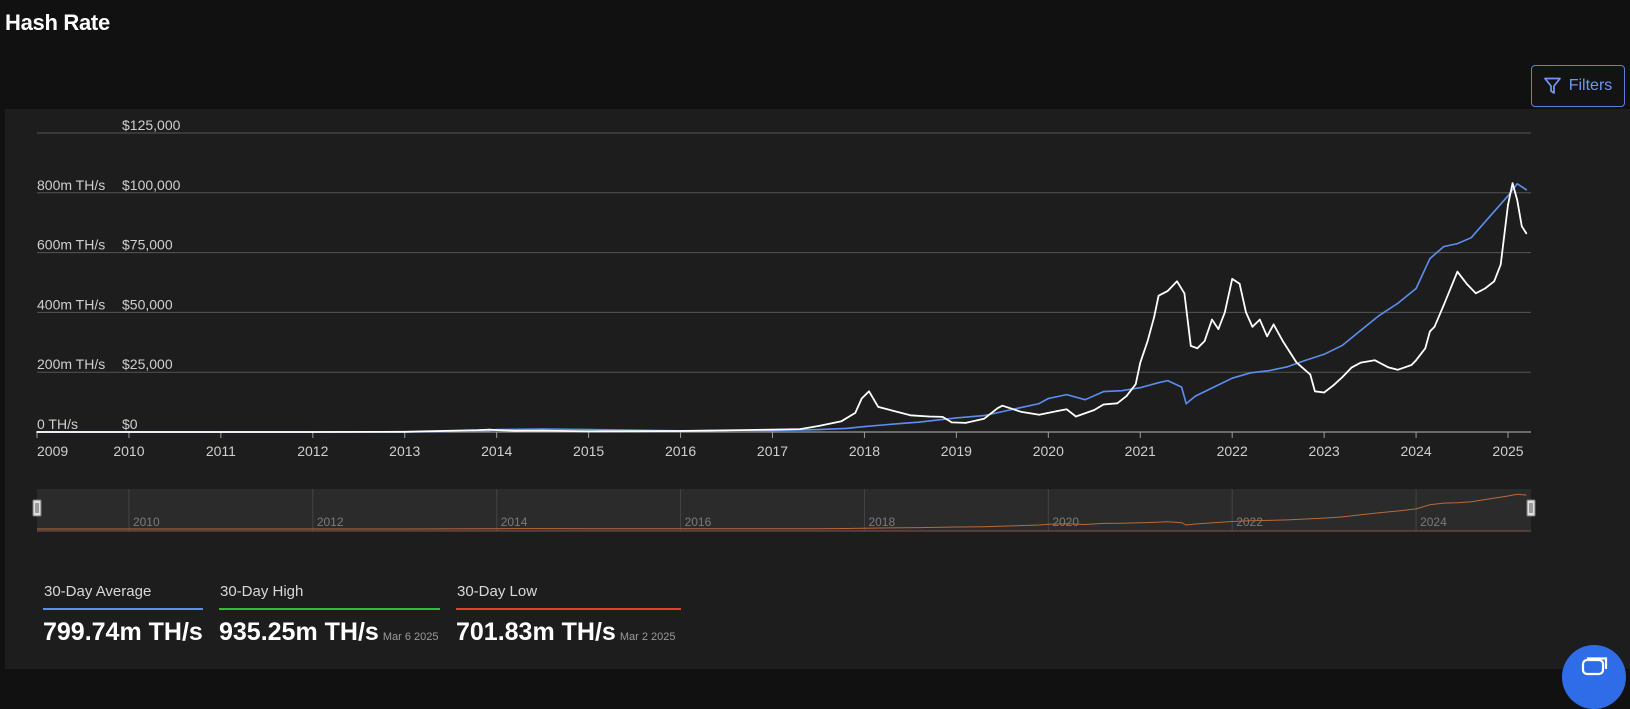 This screenshot has height=709, width=1630. What do you see at coordinates (71, 245) in the screenshot?
I see `y-tick-label-left: 600m TH/s` at bounding box center [71, 245].